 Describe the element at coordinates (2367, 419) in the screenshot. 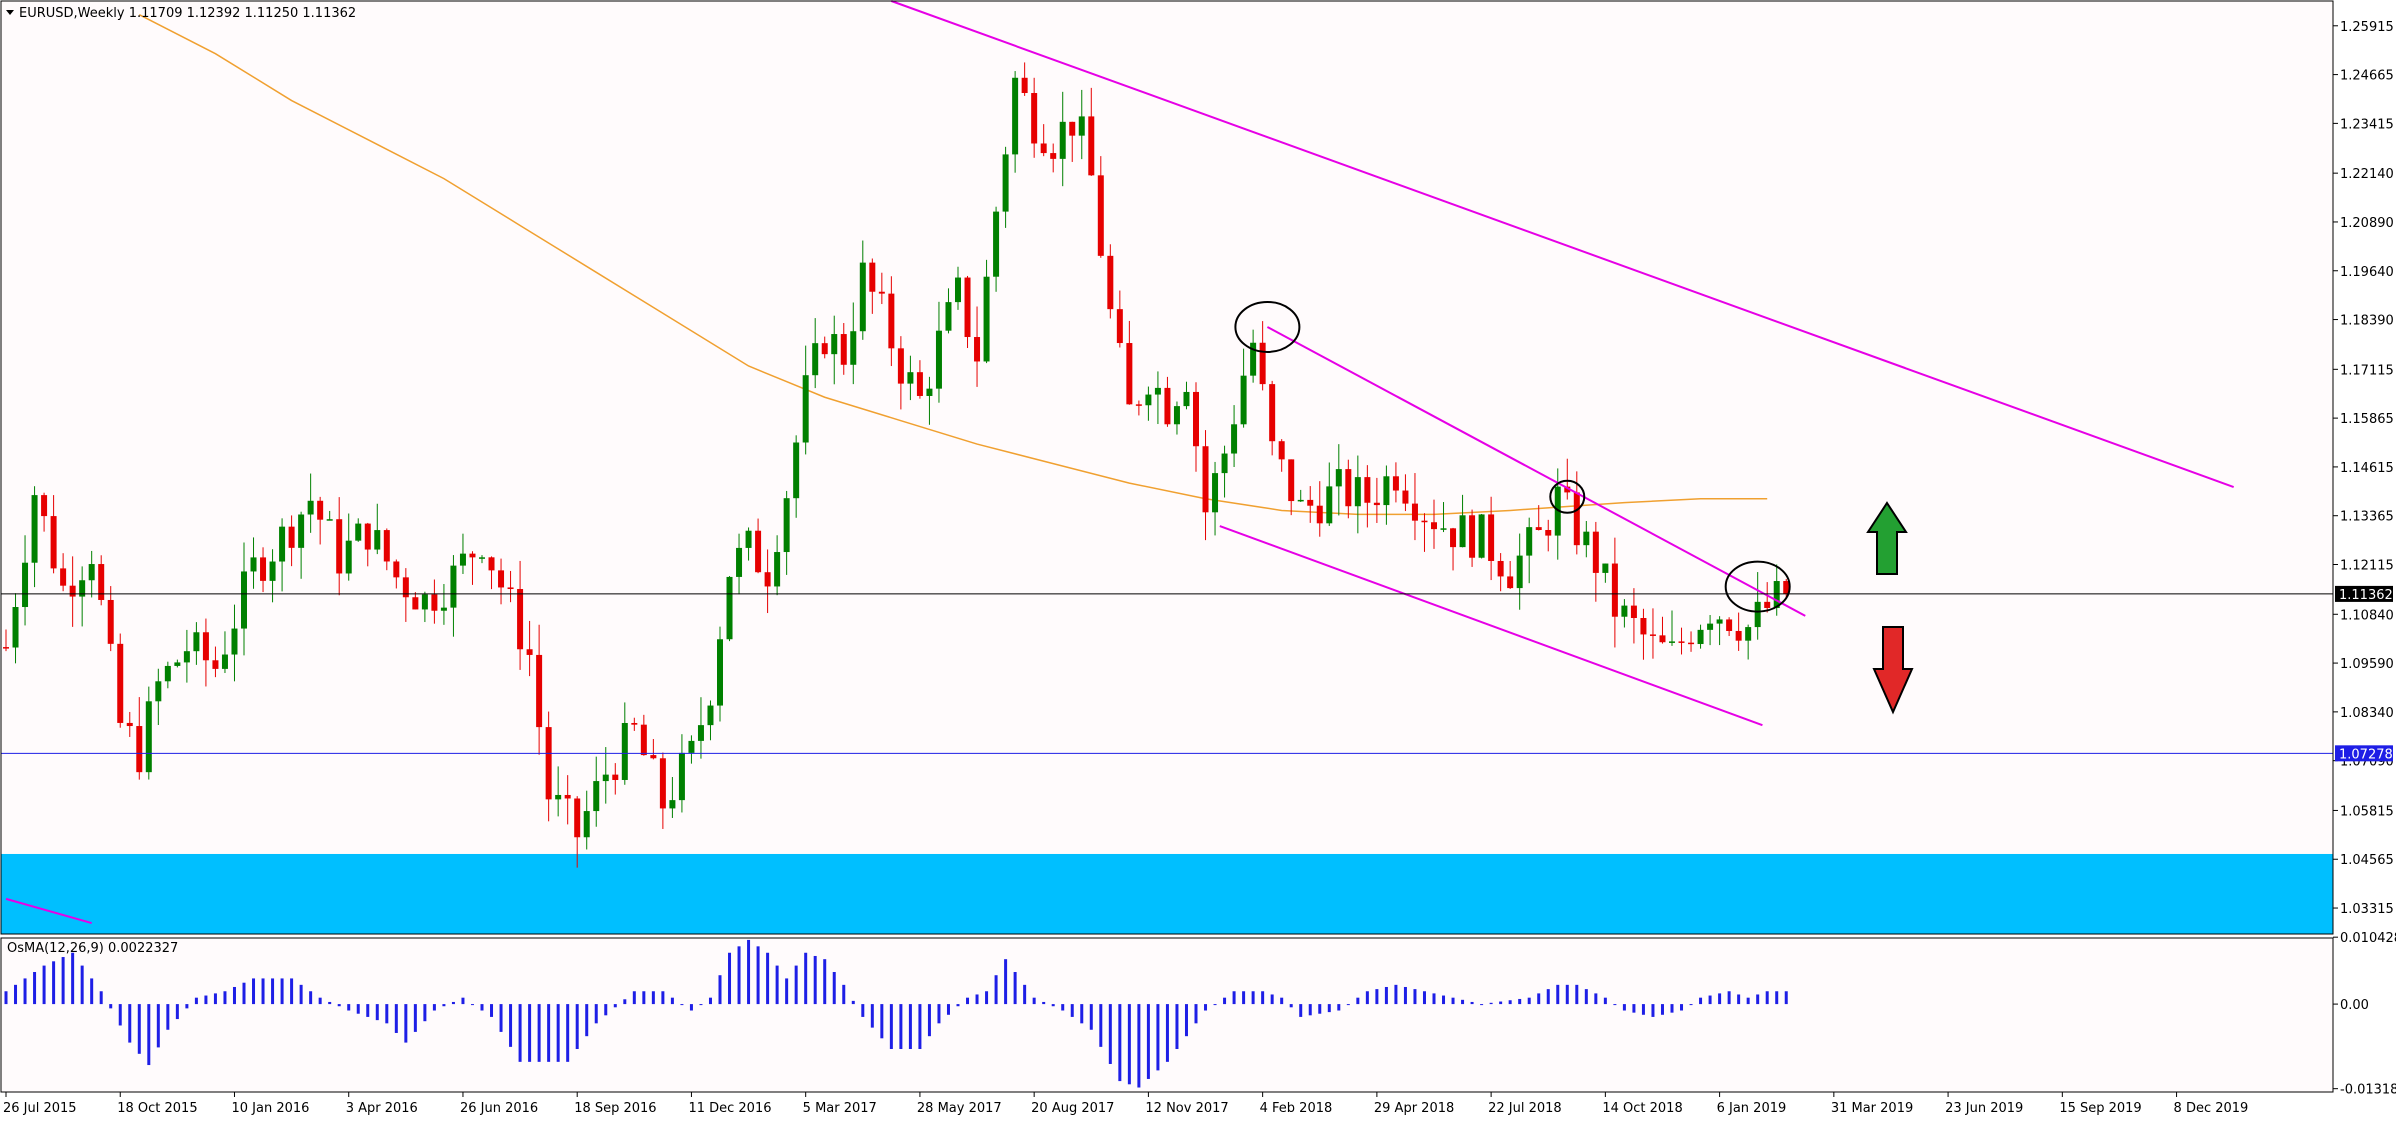

I see `y-tick-label: 1.15865` at that location.